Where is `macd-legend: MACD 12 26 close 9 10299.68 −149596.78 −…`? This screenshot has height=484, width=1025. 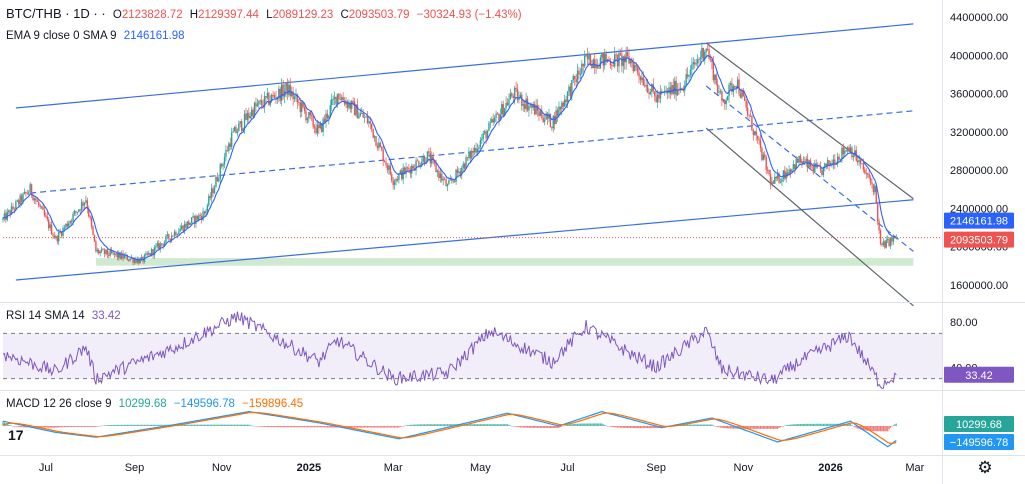 macd-legend: MACD 12 26 close 9 10299.68 −149596.78 −… is located at coordinates (156, 404).